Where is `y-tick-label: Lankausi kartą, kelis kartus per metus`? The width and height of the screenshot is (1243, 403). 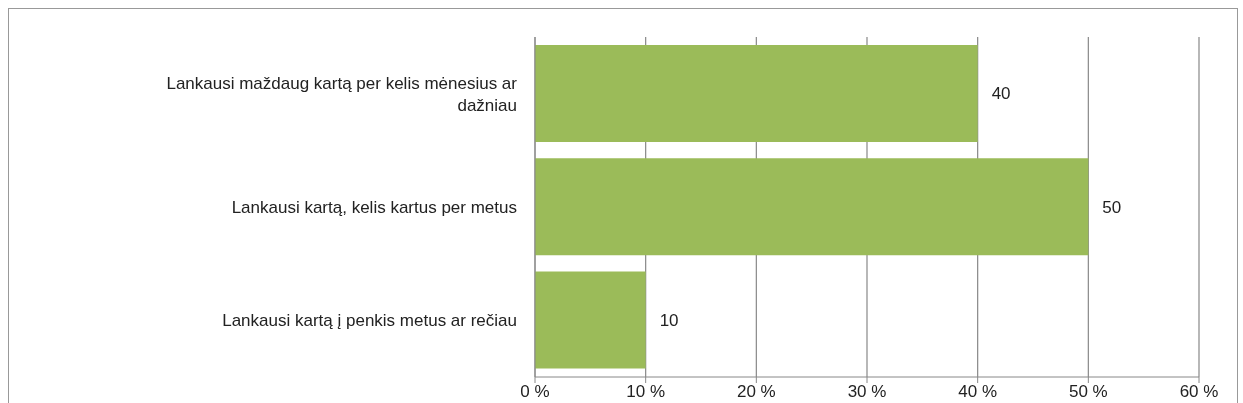 y-tick-label: Lankausi kartą, kelis kartus per metus is located at coordinates (374, 207).